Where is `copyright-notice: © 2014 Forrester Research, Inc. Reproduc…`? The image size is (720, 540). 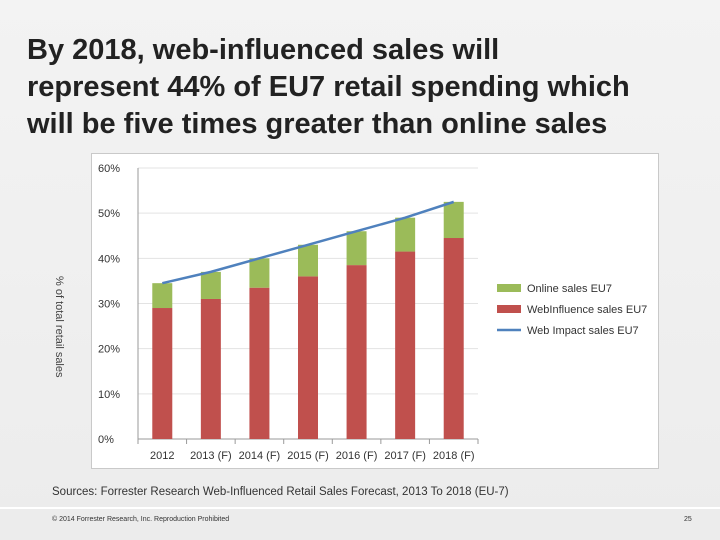
copyright-notice: © 2014 Forrester Research, Inc. Reproduc… is located at coordinates (141, 519).